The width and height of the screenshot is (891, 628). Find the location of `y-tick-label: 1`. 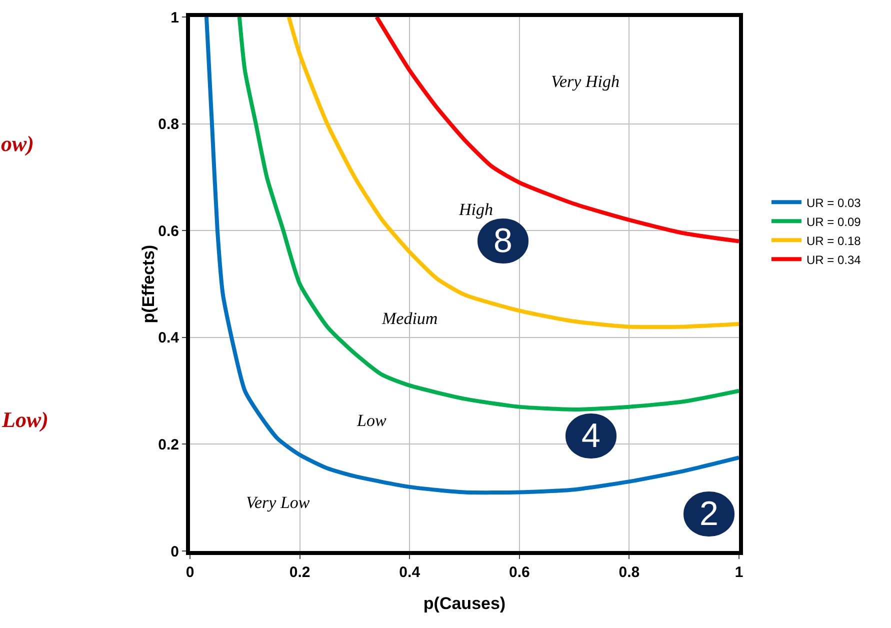

y-tick-label: 1 is located at coordinates (174, 17).